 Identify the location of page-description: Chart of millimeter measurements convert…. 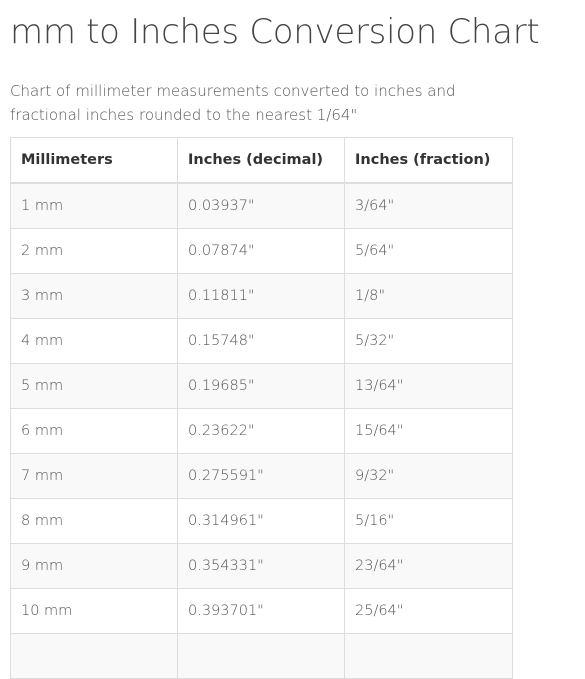
(233, 103).